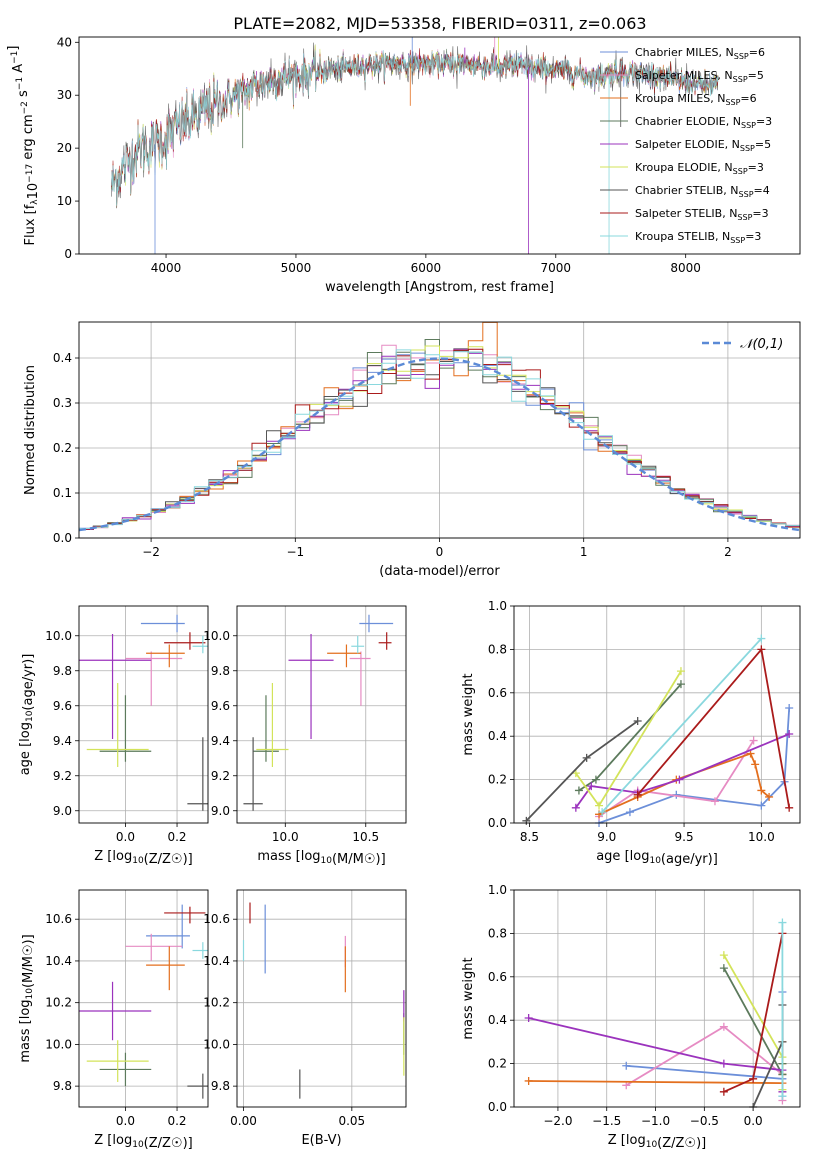 The height and width of the screenshot is (1170, 819). What do you see at coordinates (686, 213) in the screenshot?
I see `legend-text: Salpeter STELIB, N` at bounding box center [686, 213].